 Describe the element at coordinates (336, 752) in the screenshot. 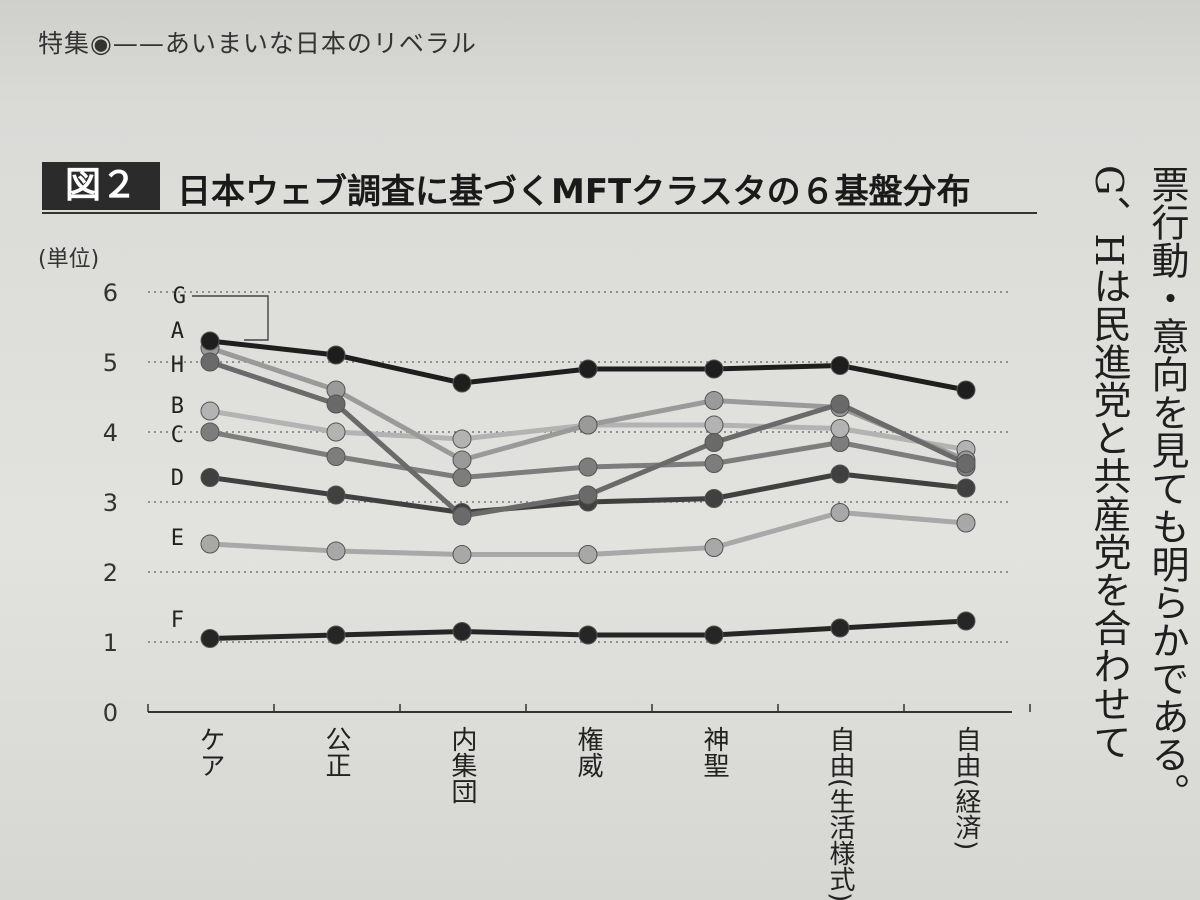

I see `x-category-label: 公正` at that location.